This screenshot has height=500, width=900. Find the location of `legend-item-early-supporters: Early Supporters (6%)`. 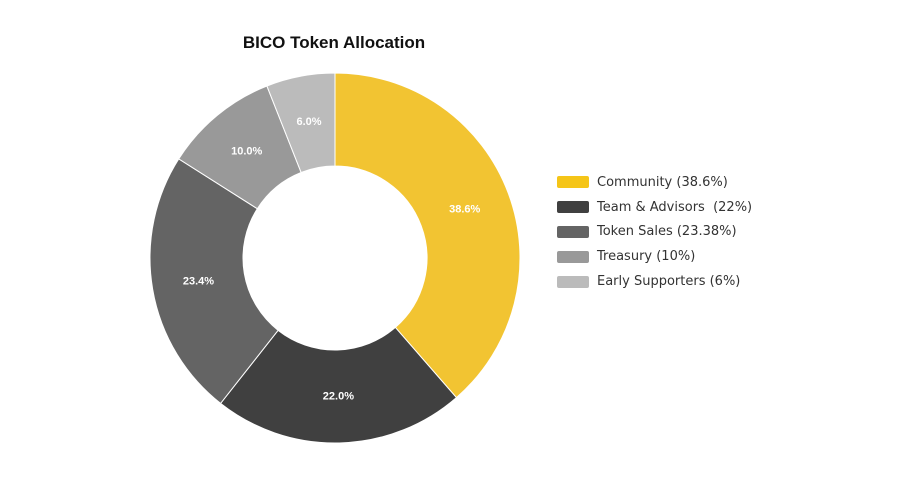

legend-item-early-supporters: Early Supporters (6%) is located at coordinates (654, 281).